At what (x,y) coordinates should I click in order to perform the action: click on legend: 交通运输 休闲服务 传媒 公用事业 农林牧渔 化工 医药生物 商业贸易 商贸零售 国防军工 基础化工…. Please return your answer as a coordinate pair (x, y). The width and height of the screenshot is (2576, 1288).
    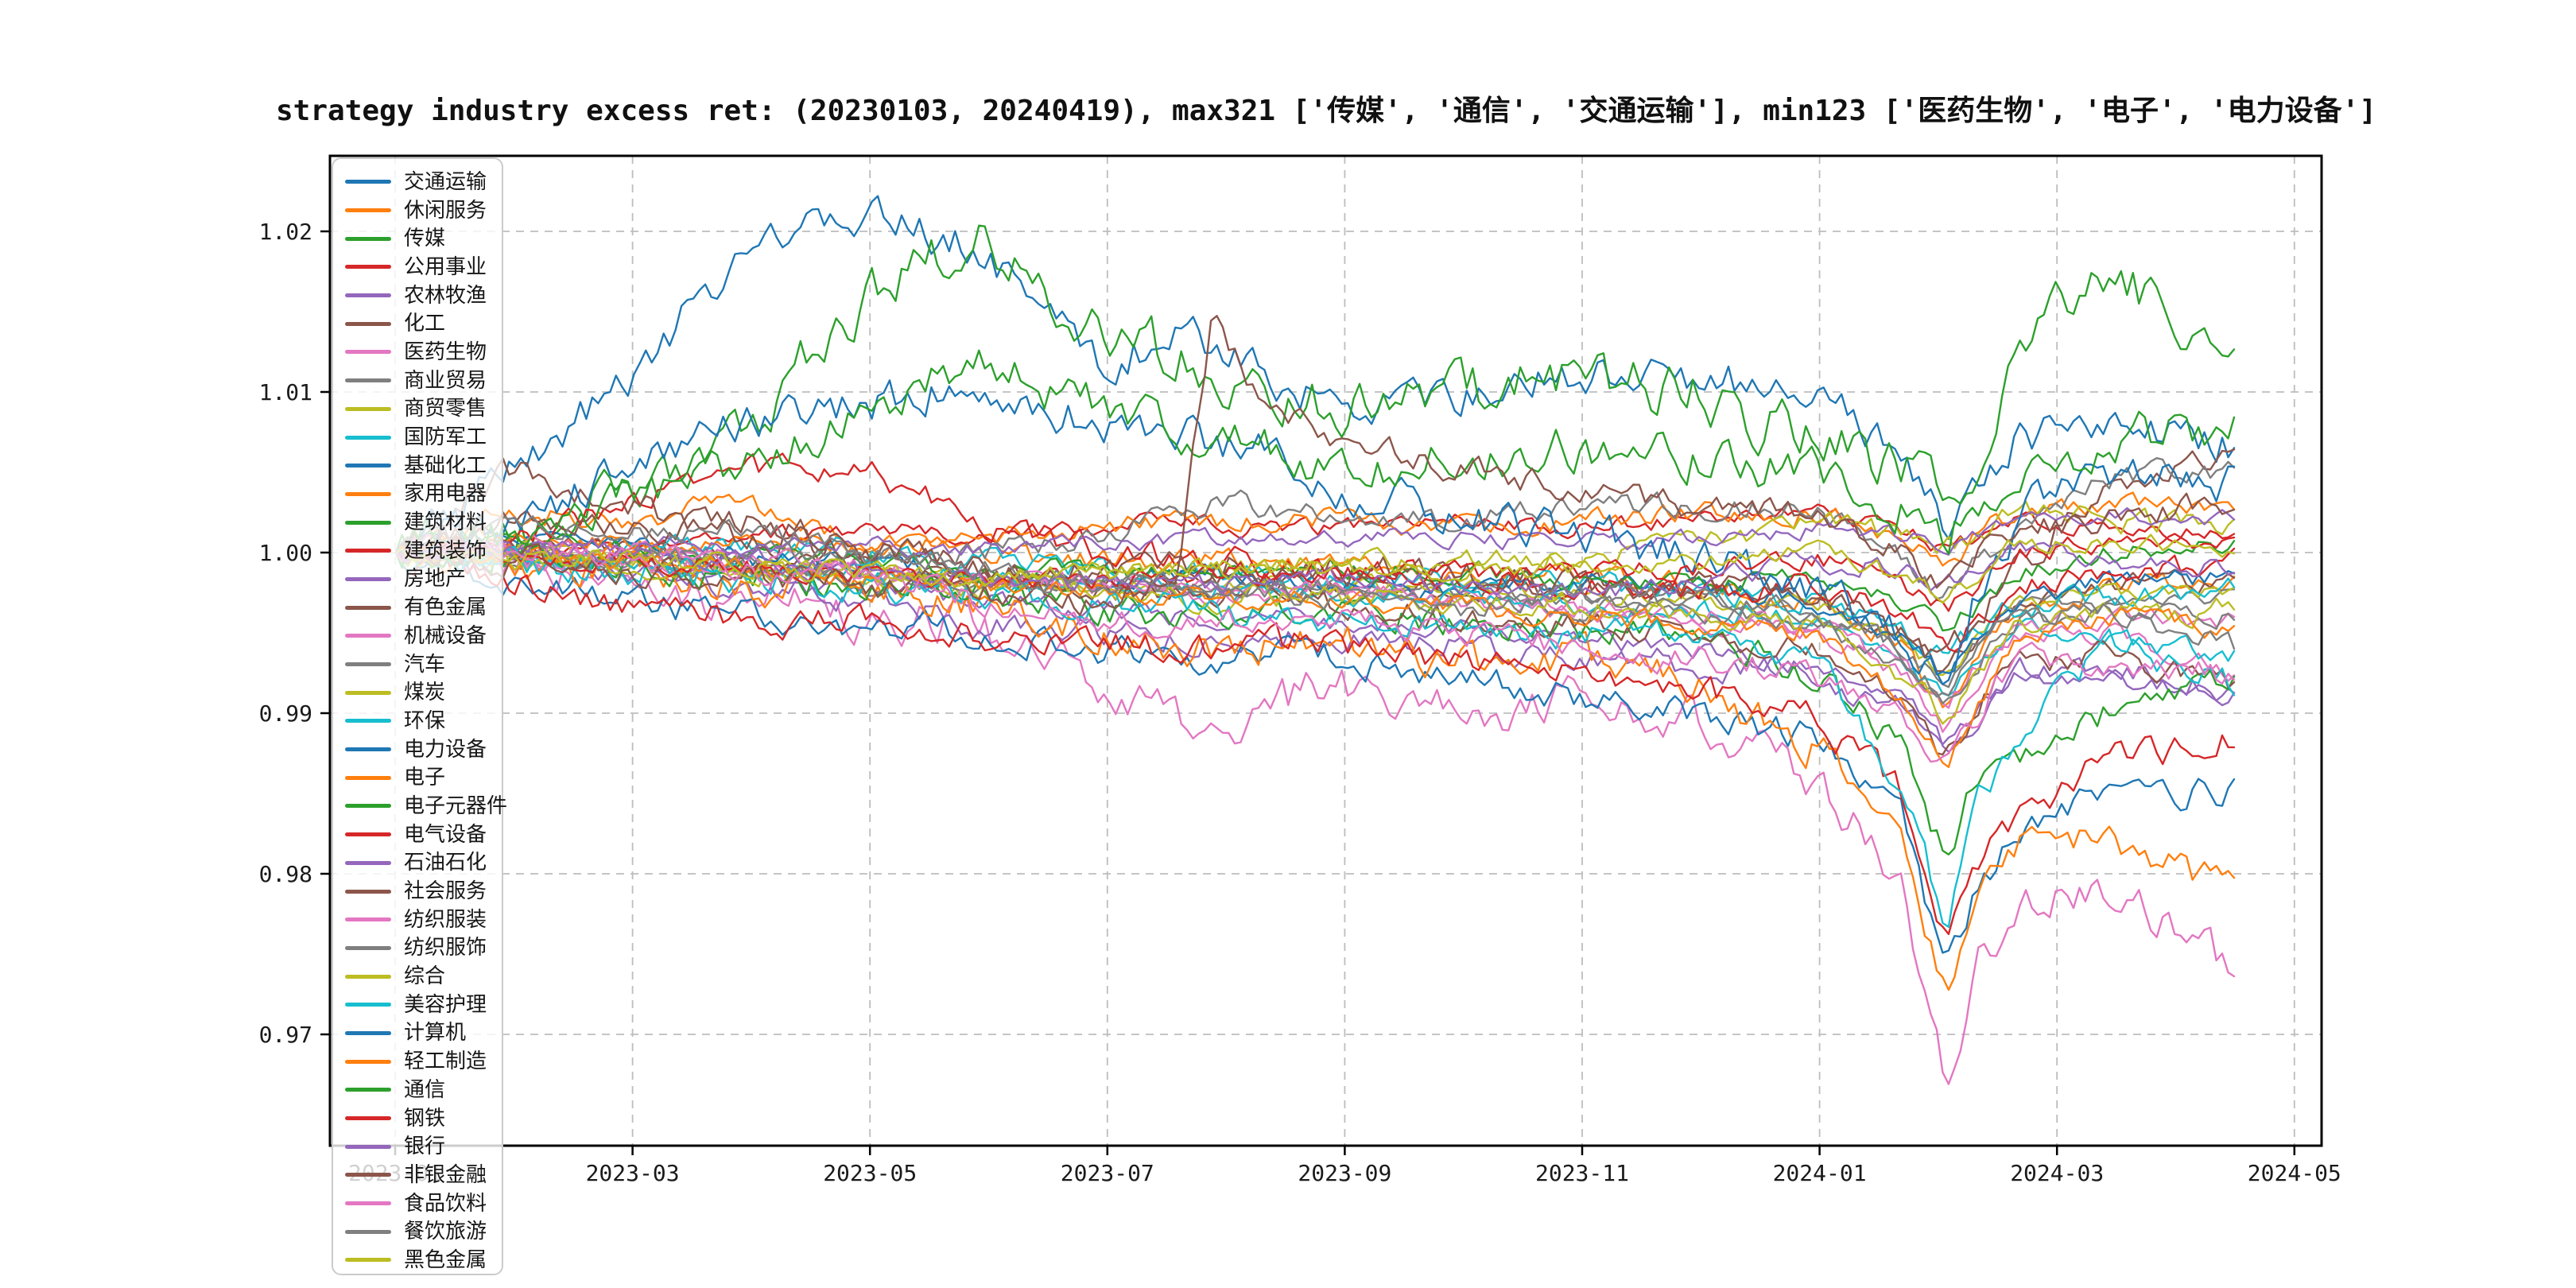
    Looking at the image, I should click on (420, 716).